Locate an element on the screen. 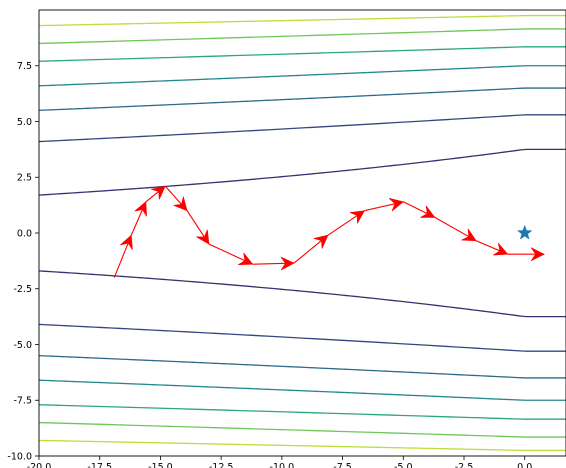 The image size is (566, 468). x-tick-label: -5.0 is located at coordinates (403, 465).